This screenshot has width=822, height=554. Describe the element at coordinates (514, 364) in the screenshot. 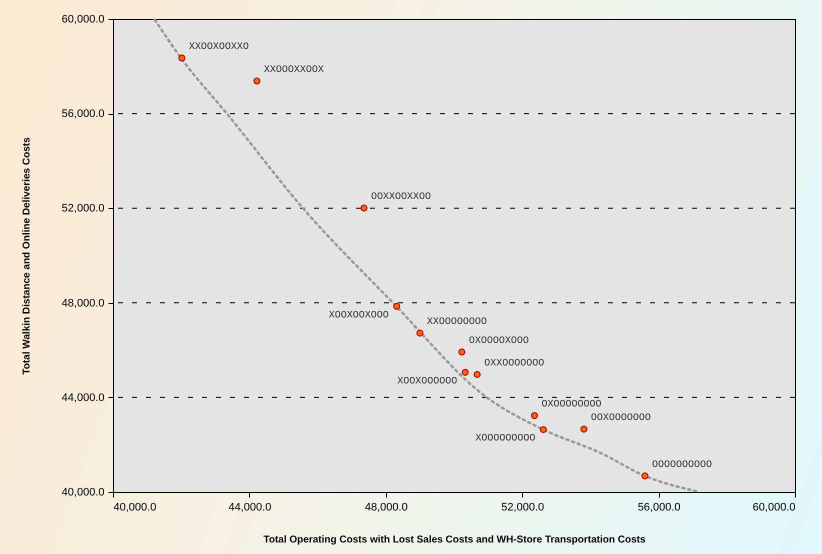

I see `annotation: OXXOOOOOOO` at that location.